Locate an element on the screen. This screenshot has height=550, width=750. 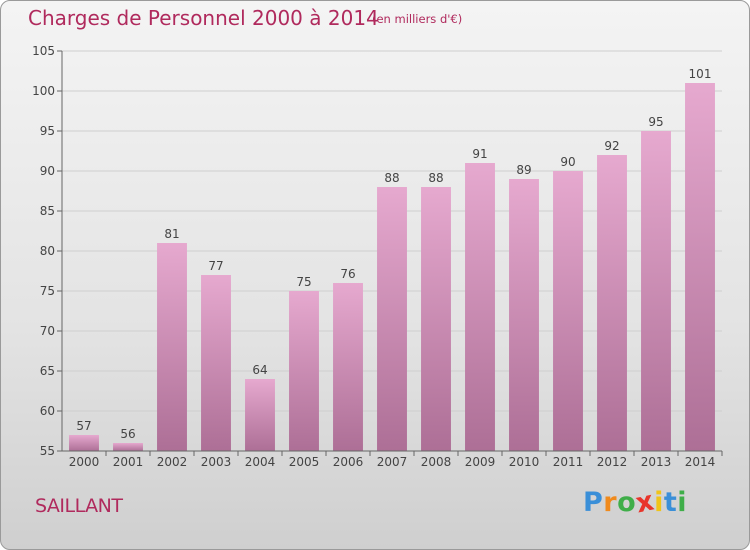
x-tick-label: 2011 is located at coordinates (568, 462).